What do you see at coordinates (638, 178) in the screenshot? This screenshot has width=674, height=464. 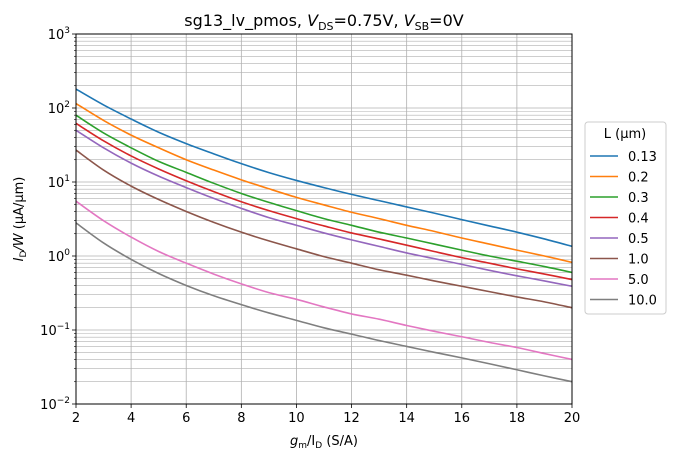 I see `legend-label: 0.2` at bounding box center [638, 178].